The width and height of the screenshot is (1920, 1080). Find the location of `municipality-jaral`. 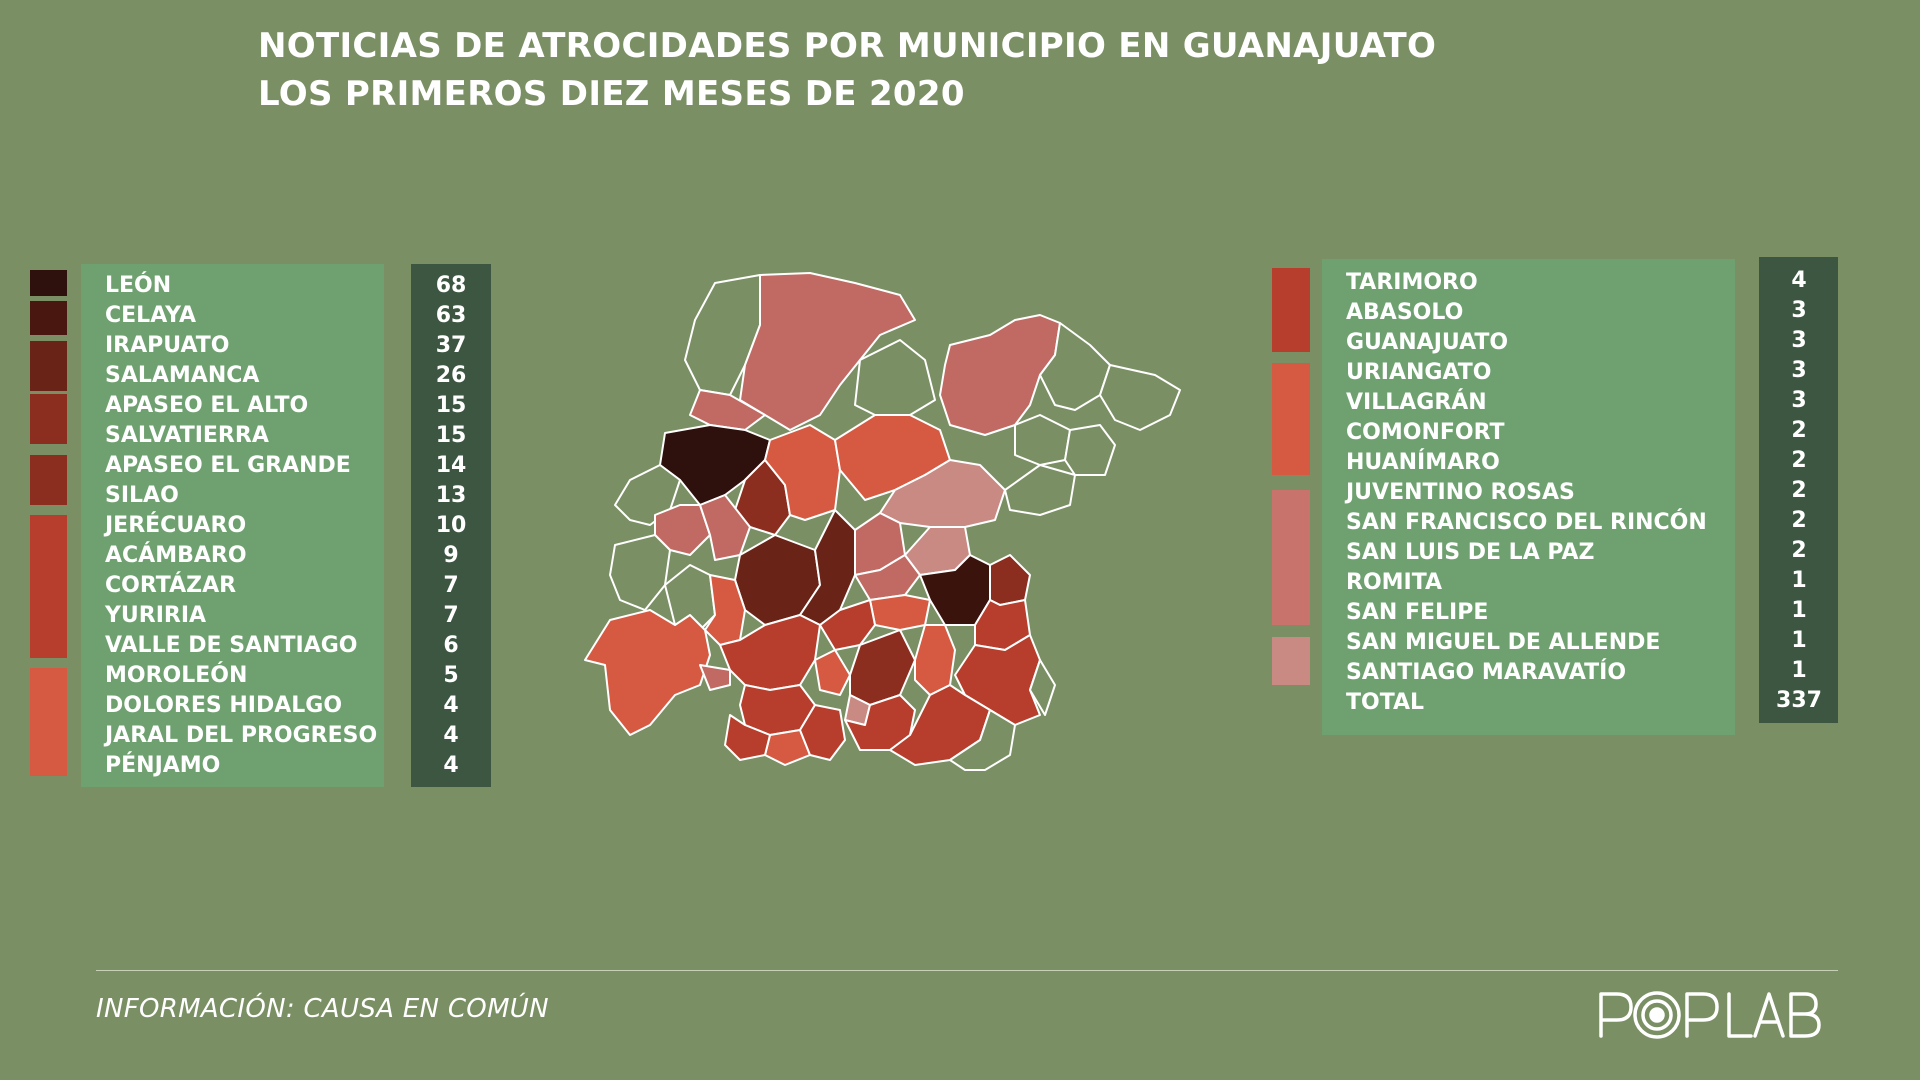

municipality-jaral is located at coordinates (832, 672).